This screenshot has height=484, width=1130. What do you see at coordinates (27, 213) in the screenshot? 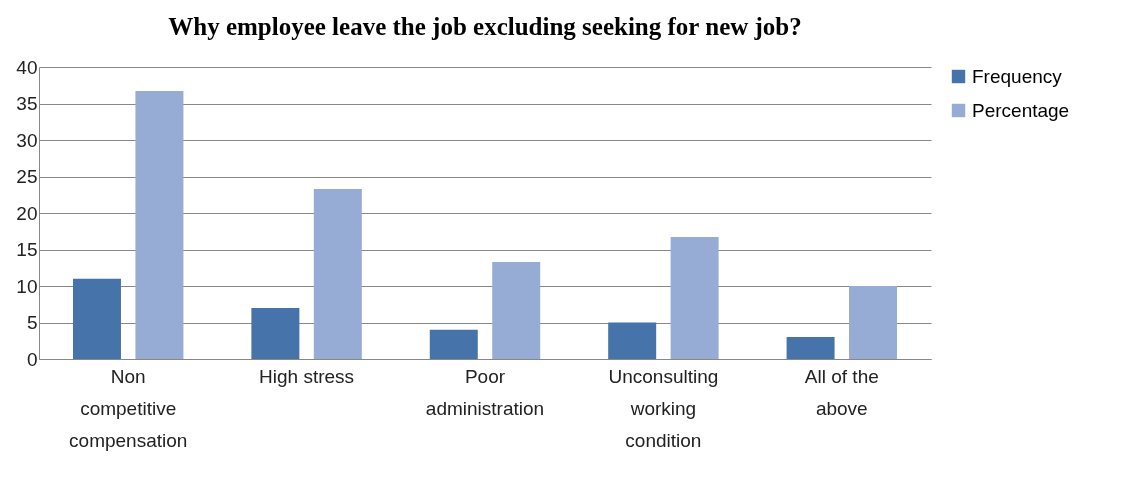
I see `y-tick-label: 20` at bounding box center [27, 213].